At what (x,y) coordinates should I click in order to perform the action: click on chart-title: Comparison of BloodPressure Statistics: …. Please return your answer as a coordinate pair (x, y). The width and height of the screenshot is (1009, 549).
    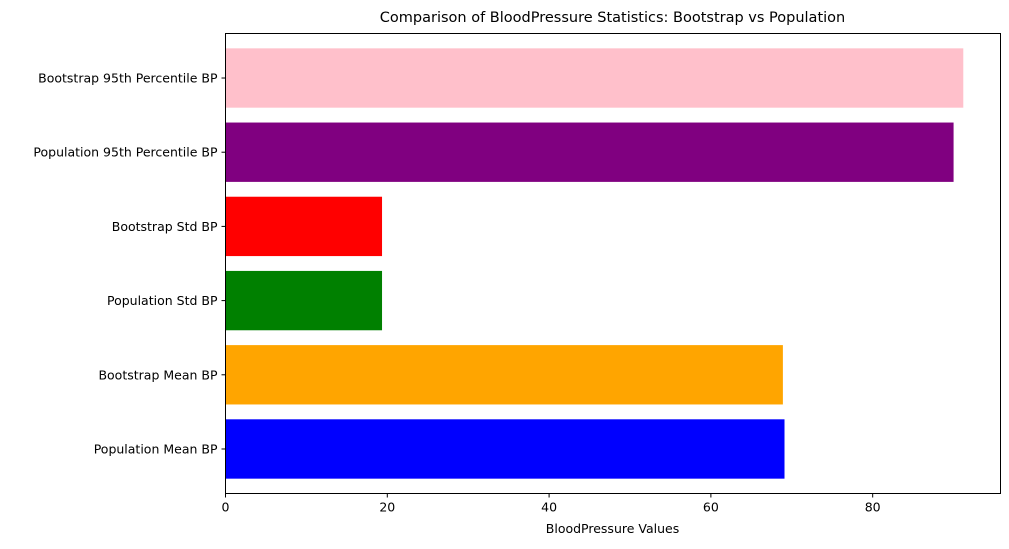
    Looking at the image, I should click on (612, 18).